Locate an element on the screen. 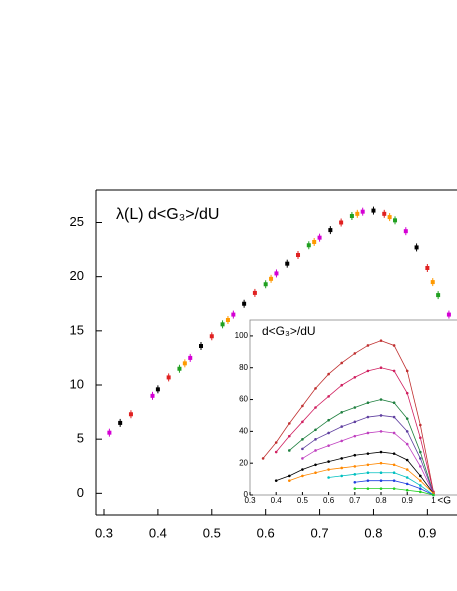  y-tick-label: 0 is located at coordinates (80, 492).